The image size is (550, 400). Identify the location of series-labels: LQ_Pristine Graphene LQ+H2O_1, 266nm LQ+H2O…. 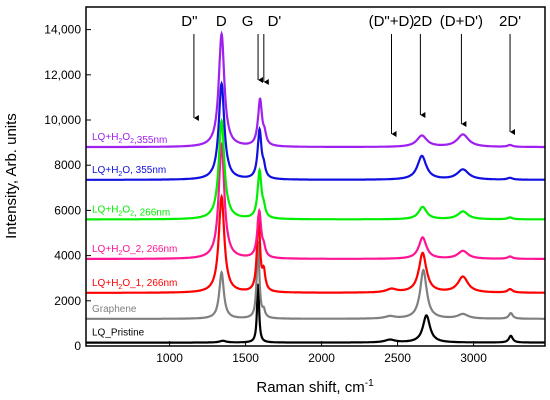
(134, 235).